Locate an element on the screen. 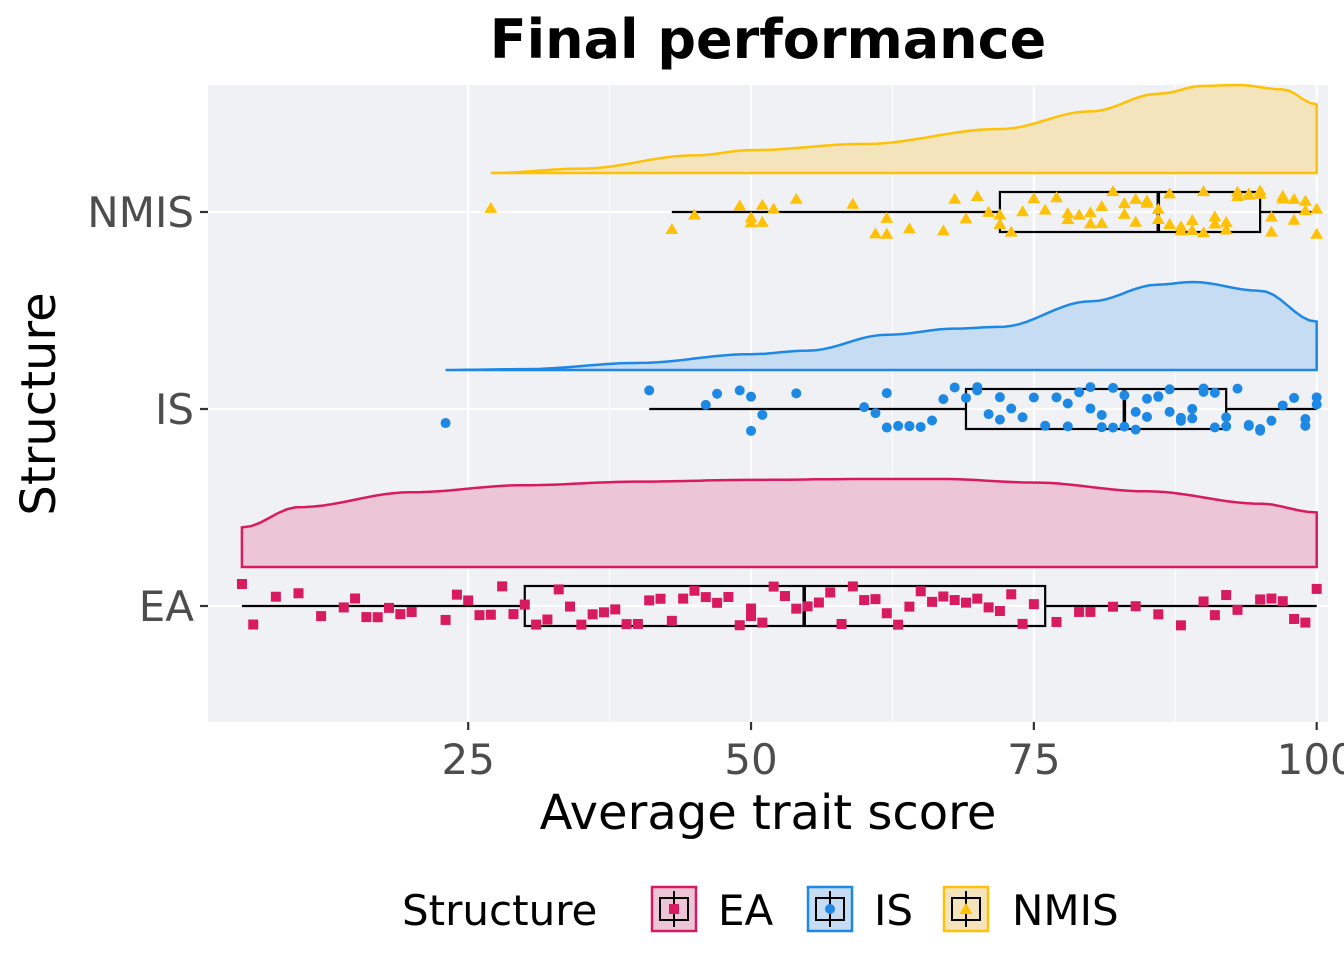 This screenshot has height=960, width=1344. legend-key-marker-NMIS is located at coordinates (966, 908).